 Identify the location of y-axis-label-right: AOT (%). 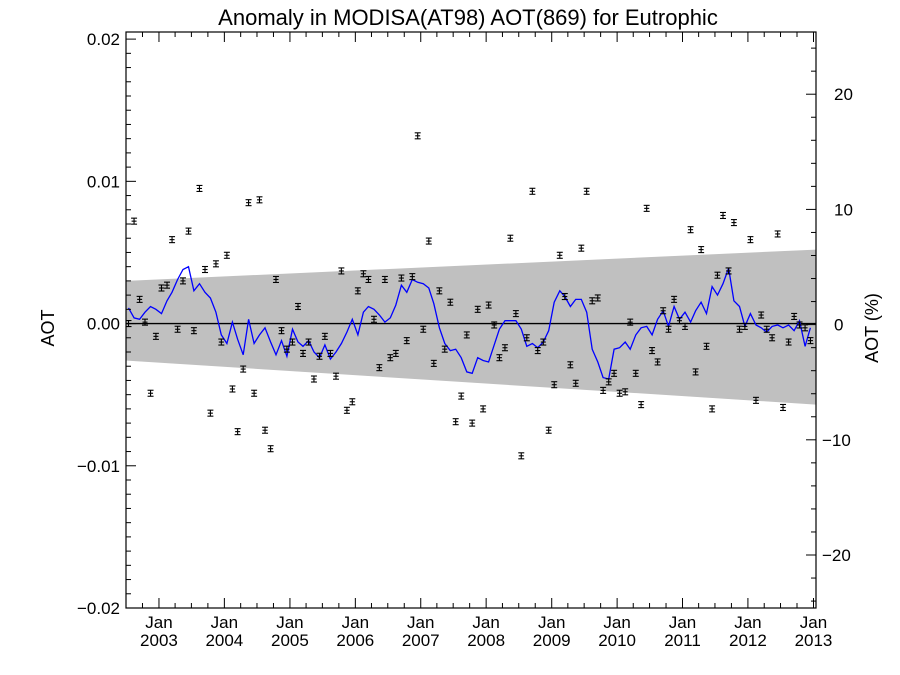
(872, 328).